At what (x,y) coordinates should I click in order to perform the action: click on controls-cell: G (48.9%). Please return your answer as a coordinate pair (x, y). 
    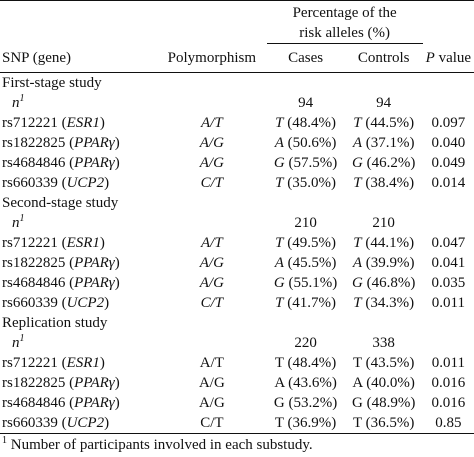
    Looking at the image, I should click on (384, 403).